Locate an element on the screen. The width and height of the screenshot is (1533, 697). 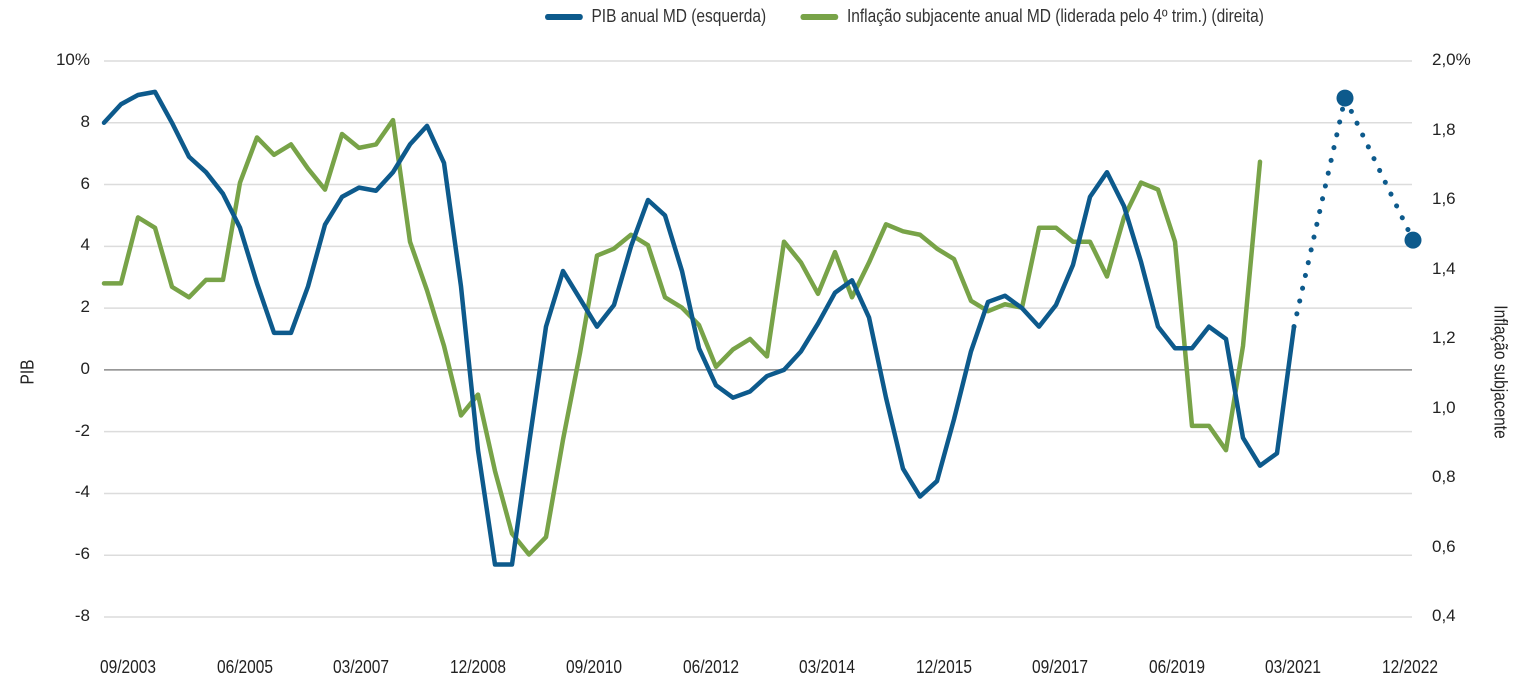
right-tick-label: 2,0% is located at coordinates (1451, 59).